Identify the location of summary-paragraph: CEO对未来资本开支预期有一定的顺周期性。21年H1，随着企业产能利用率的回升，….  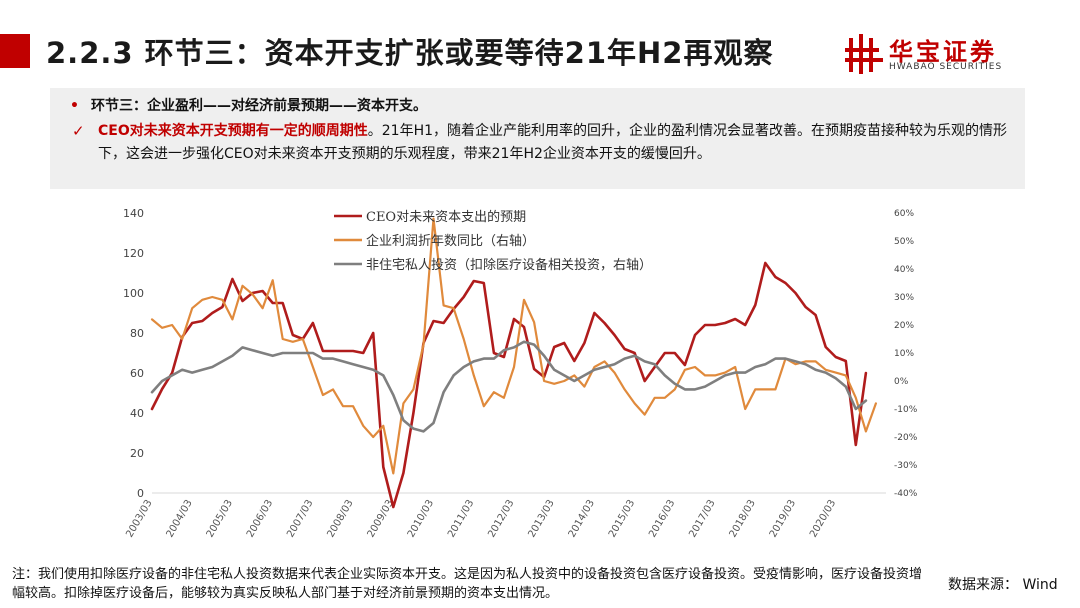
(558, 143).